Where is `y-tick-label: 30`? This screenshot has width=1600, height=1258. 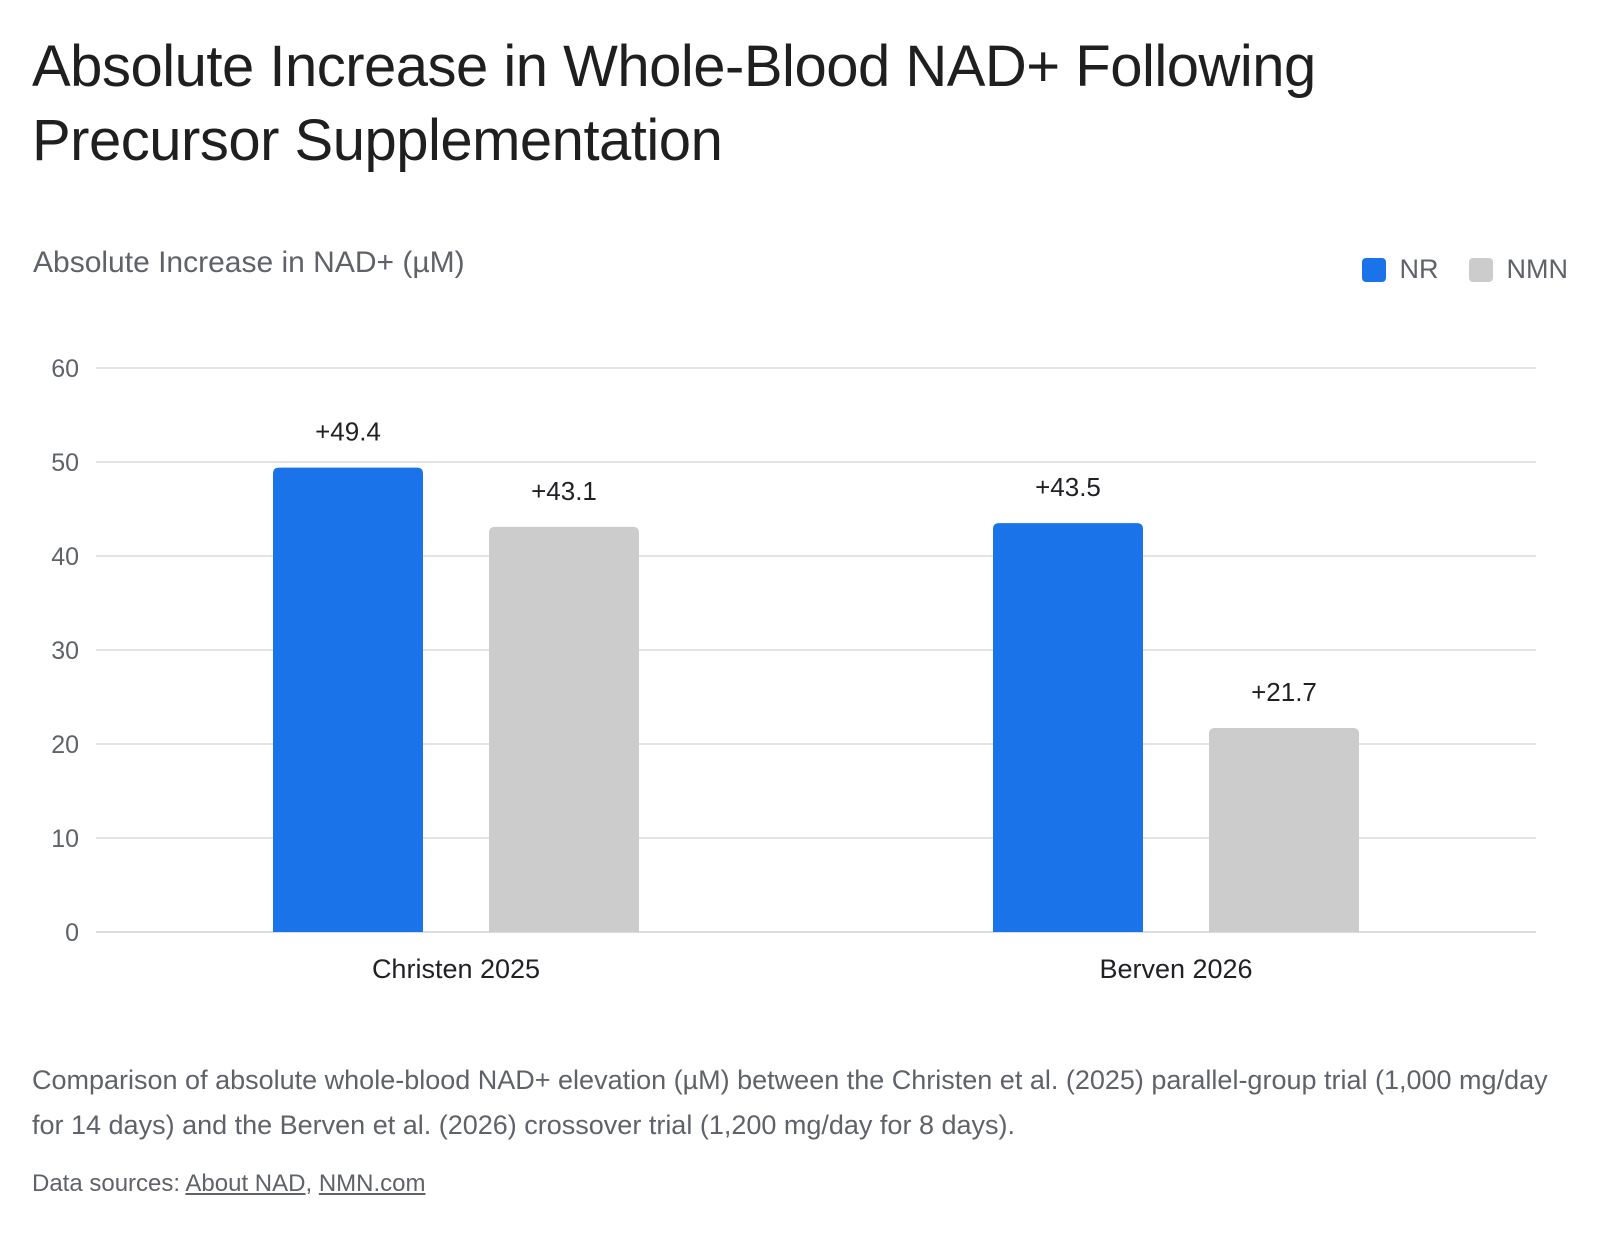 y-tick-label: 30 is located at coordinates (65, 651).